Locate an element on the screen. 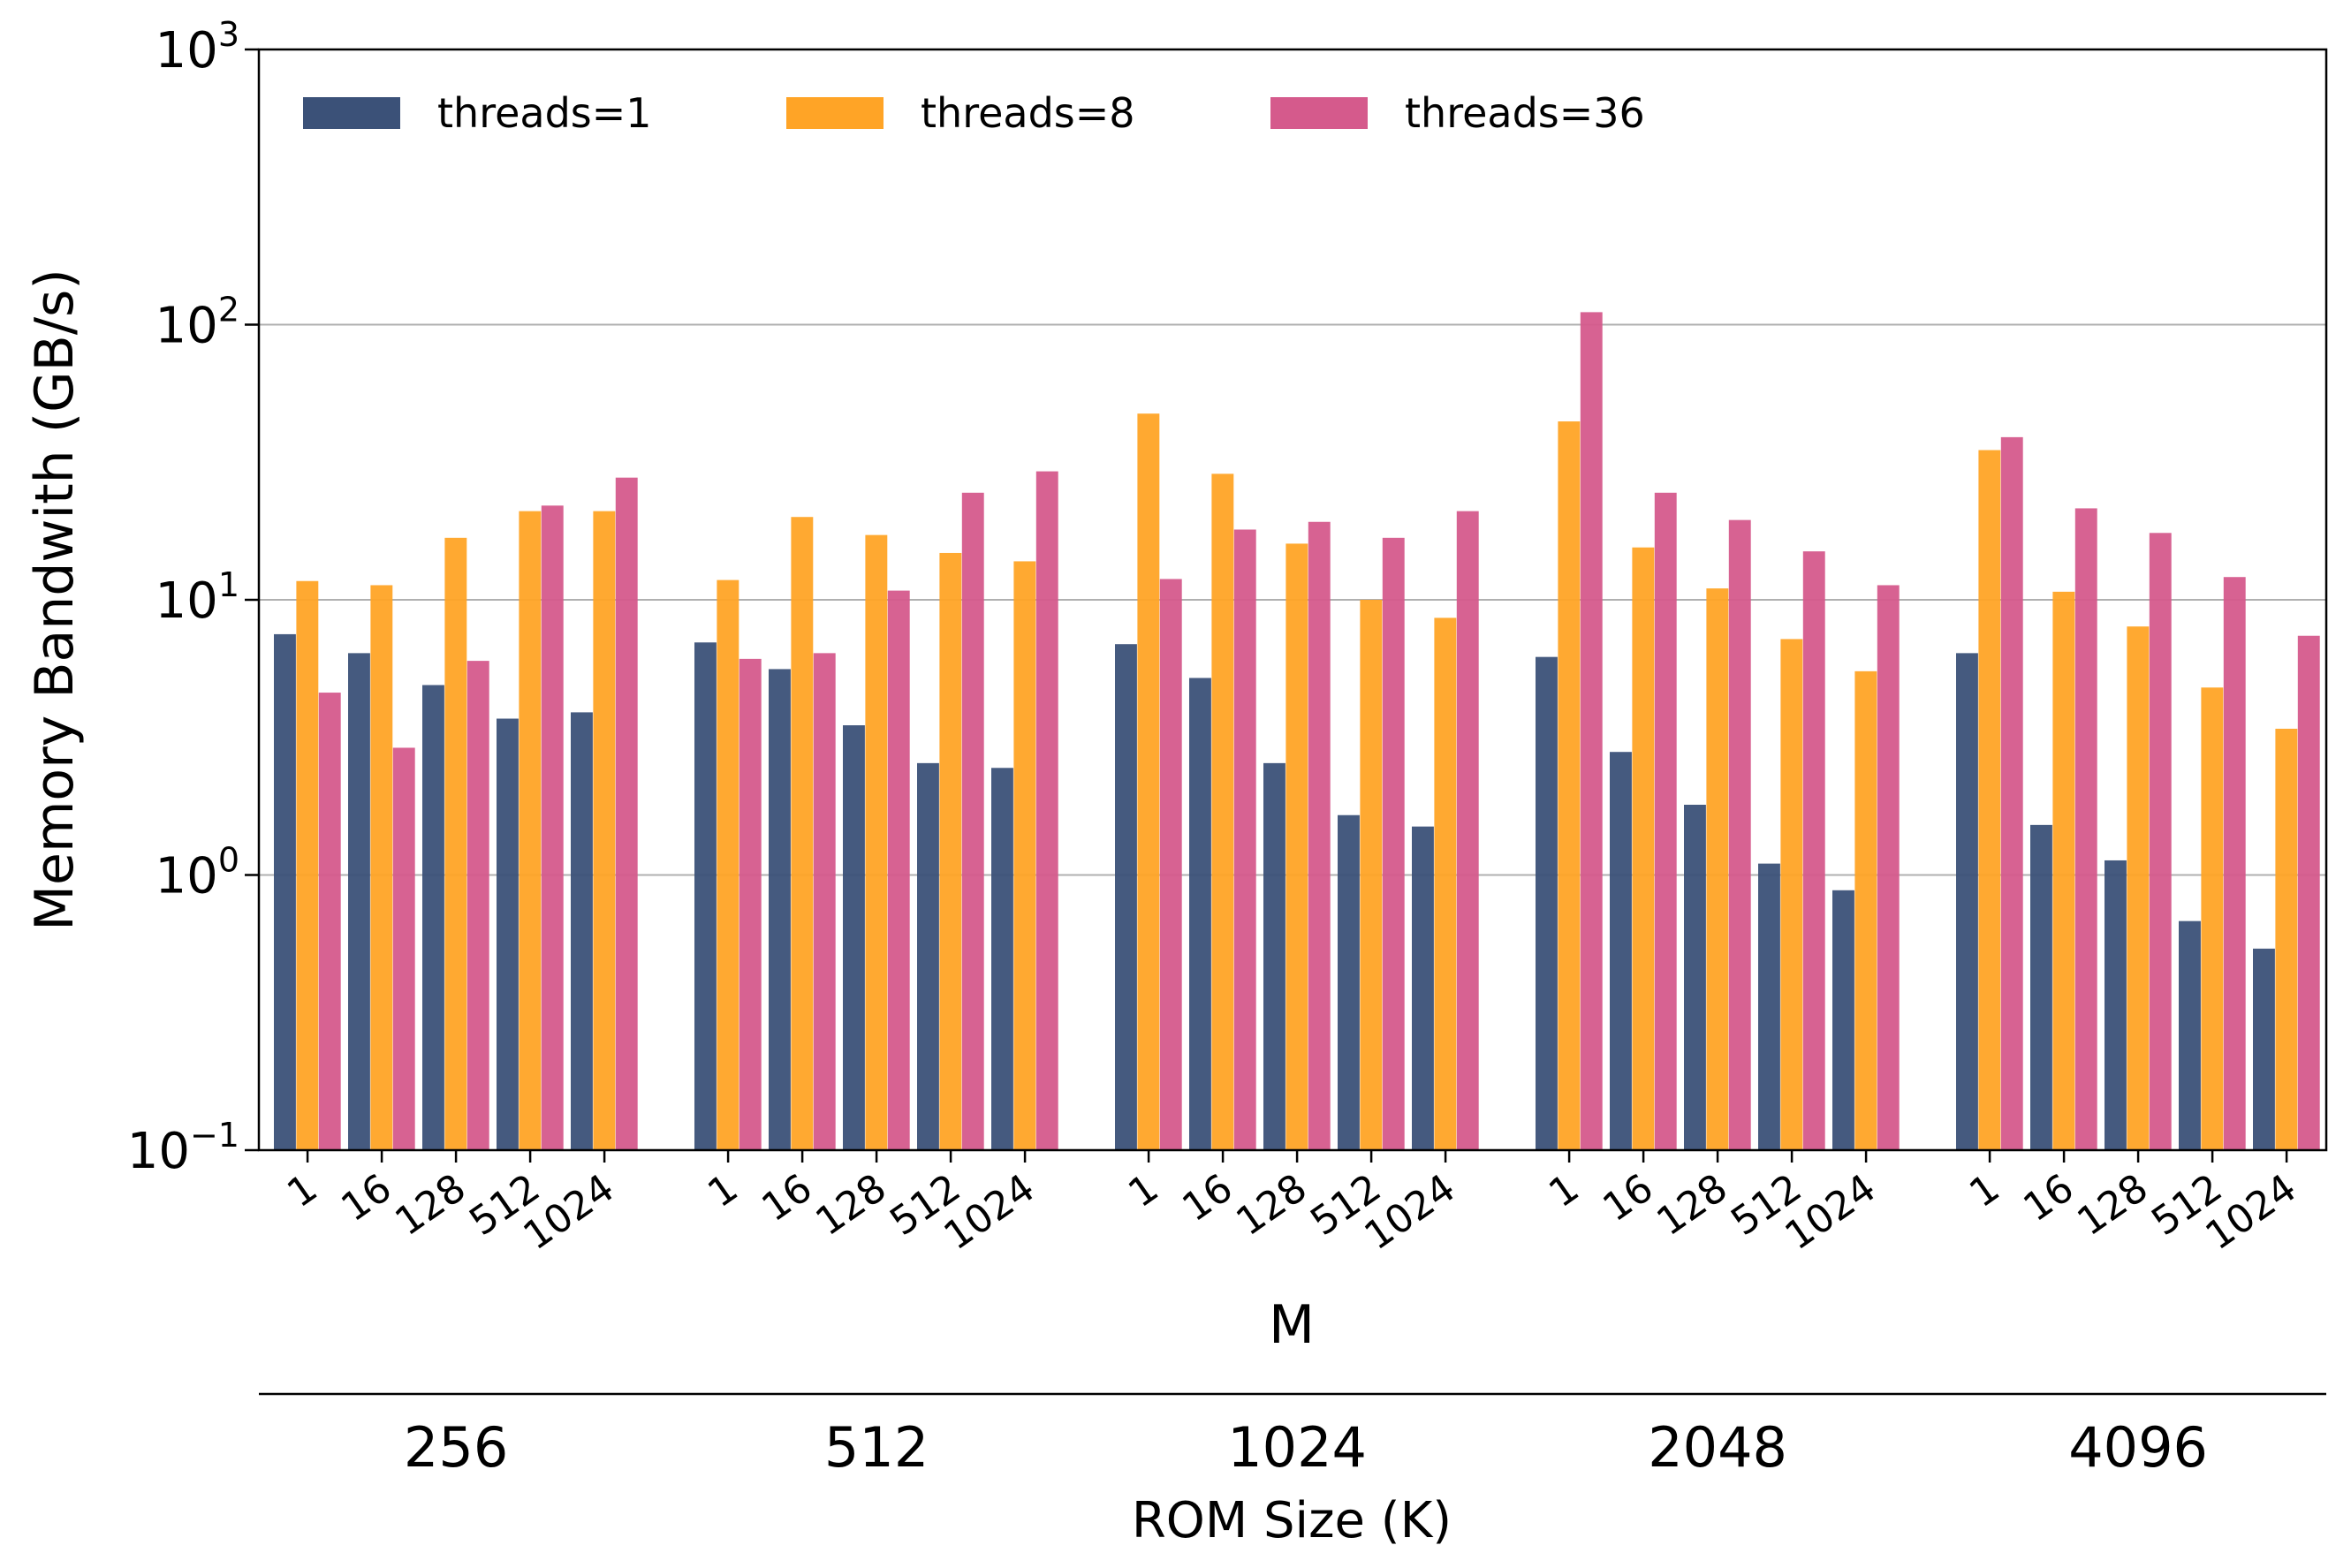  bar-threads-1-rom4096-m1 is located at coordinates (1967, 901).